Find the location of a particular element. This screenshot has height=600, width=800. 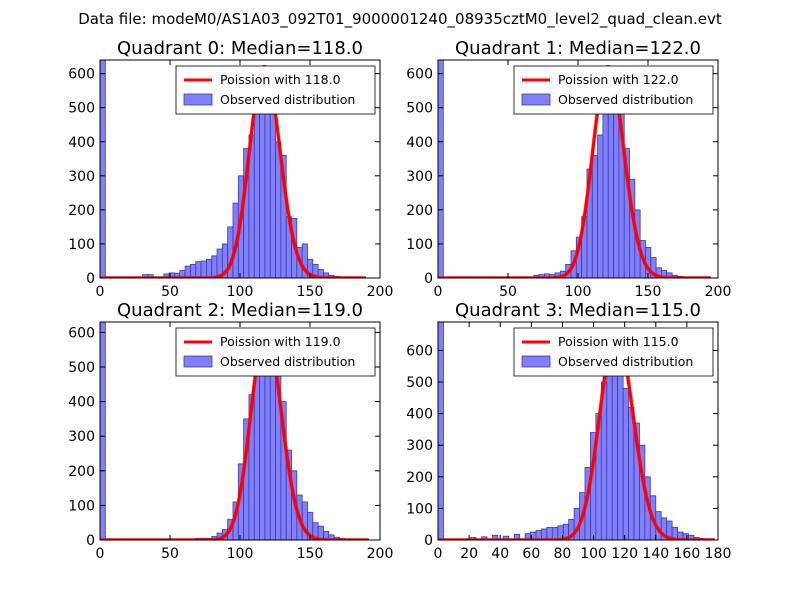

subplot-title: Quadrant 0: Median=118.0 is located at coordinates (240, 48).